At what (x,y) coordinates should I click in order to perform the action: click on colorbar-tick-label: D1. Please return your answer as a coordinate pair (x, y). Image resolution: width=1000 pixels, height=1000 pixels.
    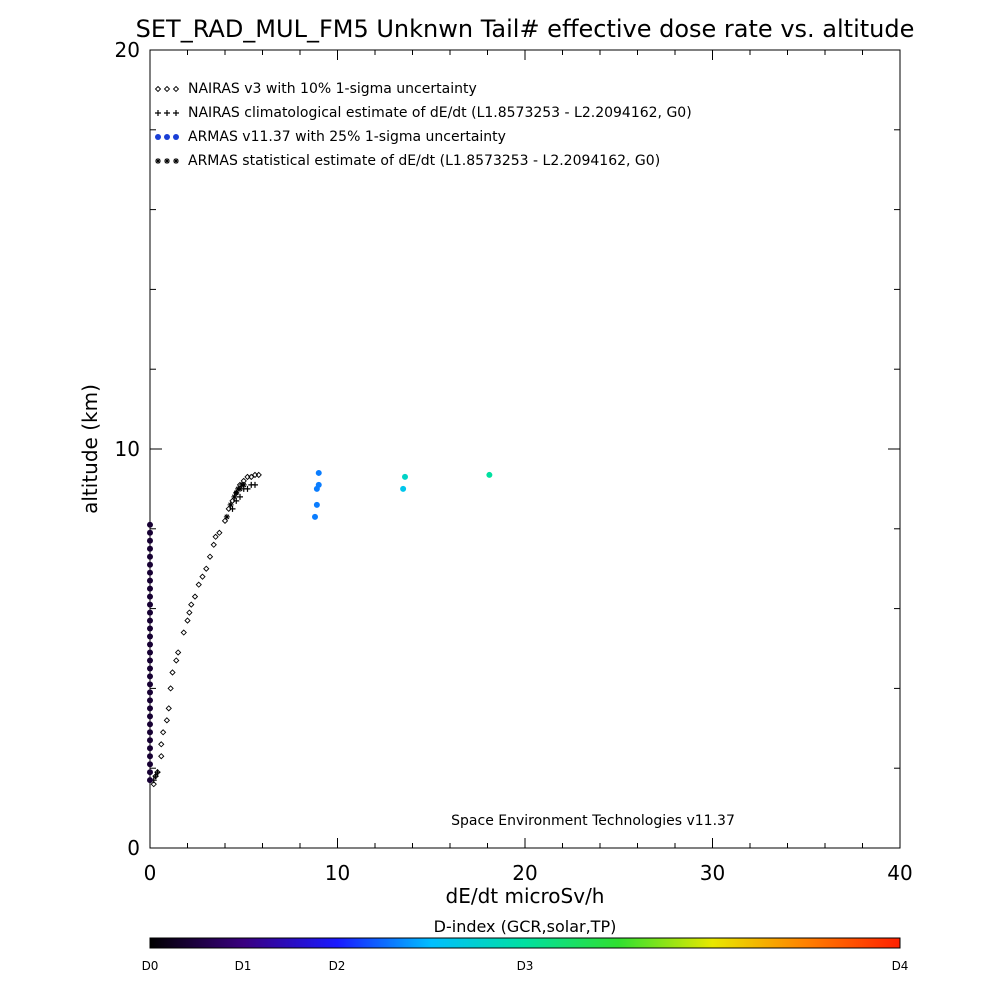
    Looking at the image, I should click on (243, 966).